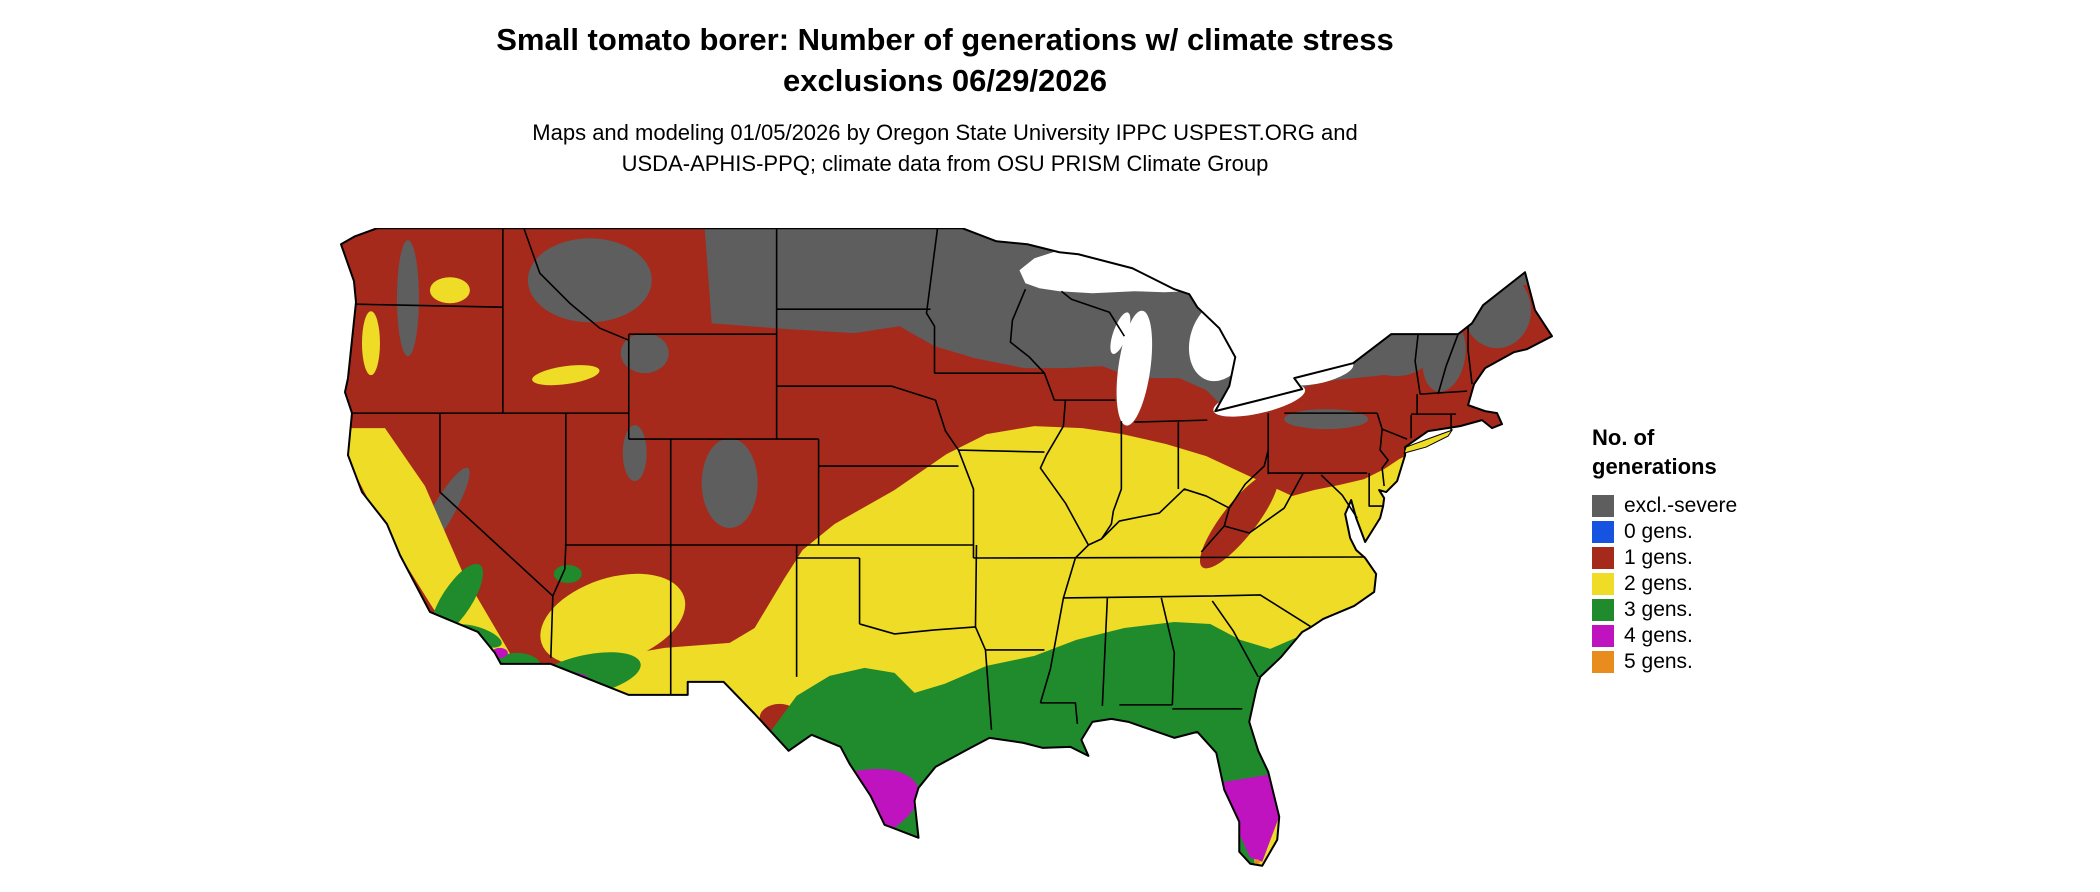 The image size is (2100, 892). I want to click on legend-title: No. of generations, so click(1722, 452).